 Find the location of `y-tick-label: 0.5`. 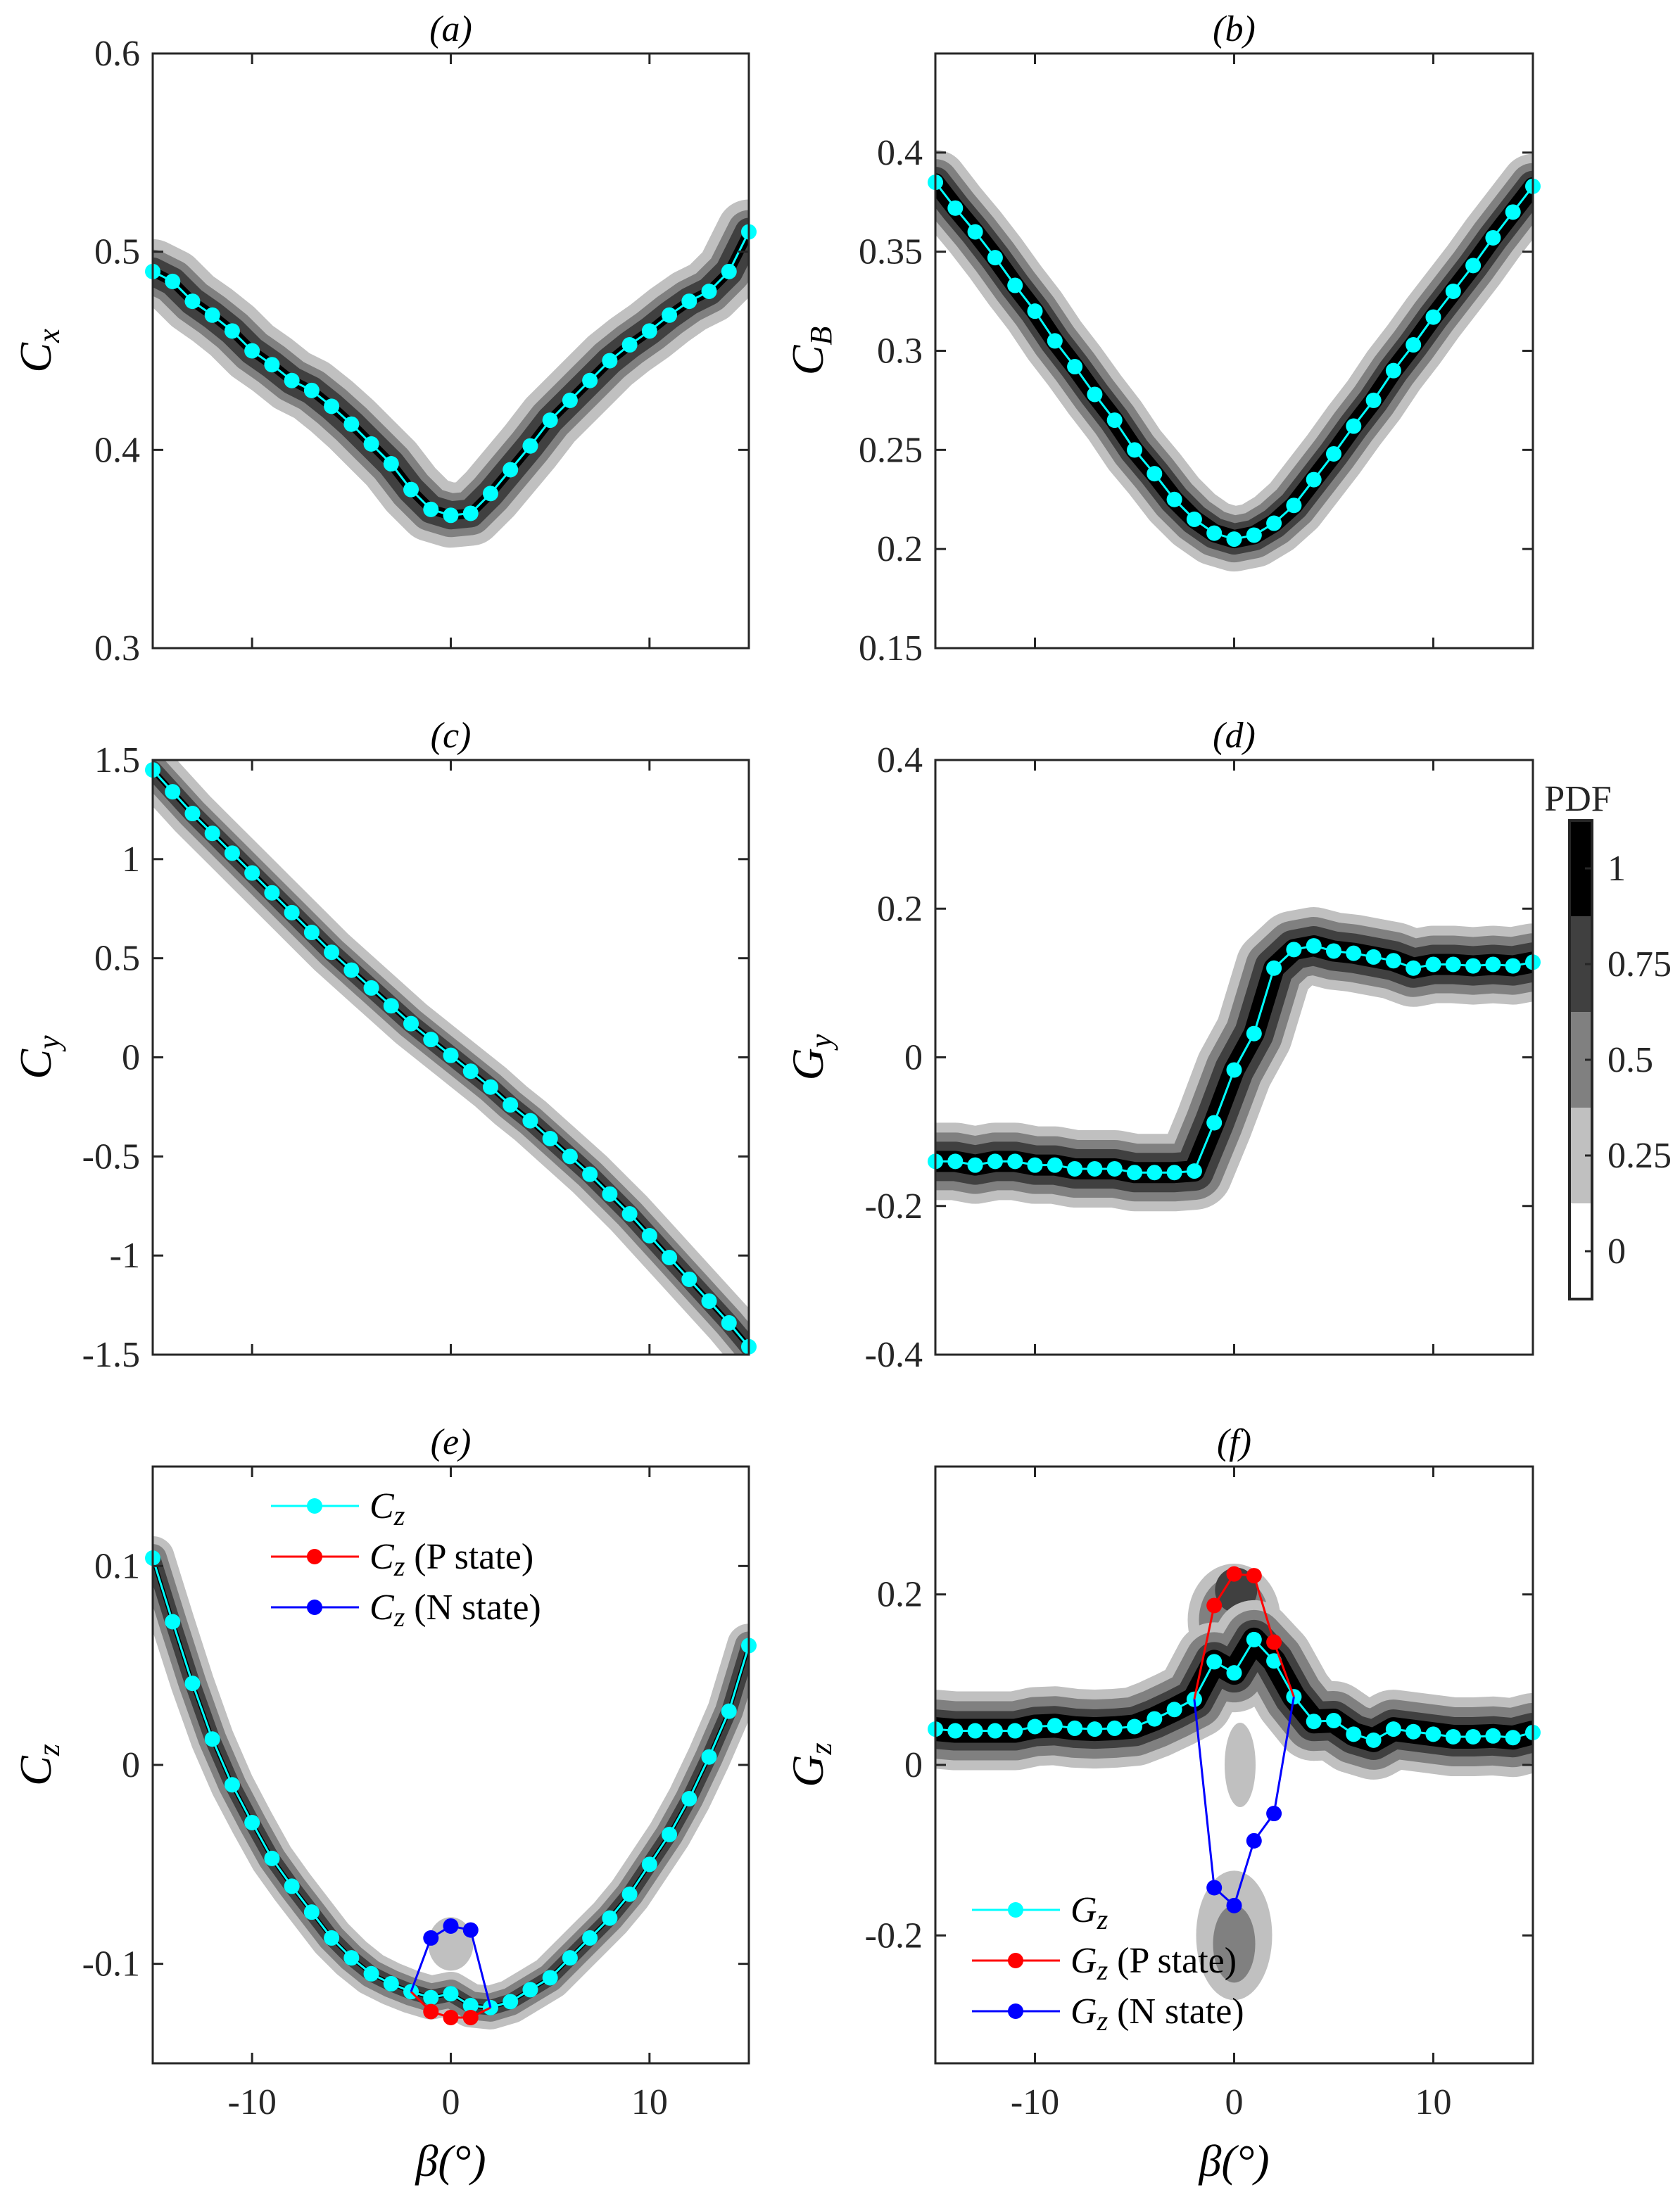

y-tick-label: 0.5 is located at coordinates (117, 959).